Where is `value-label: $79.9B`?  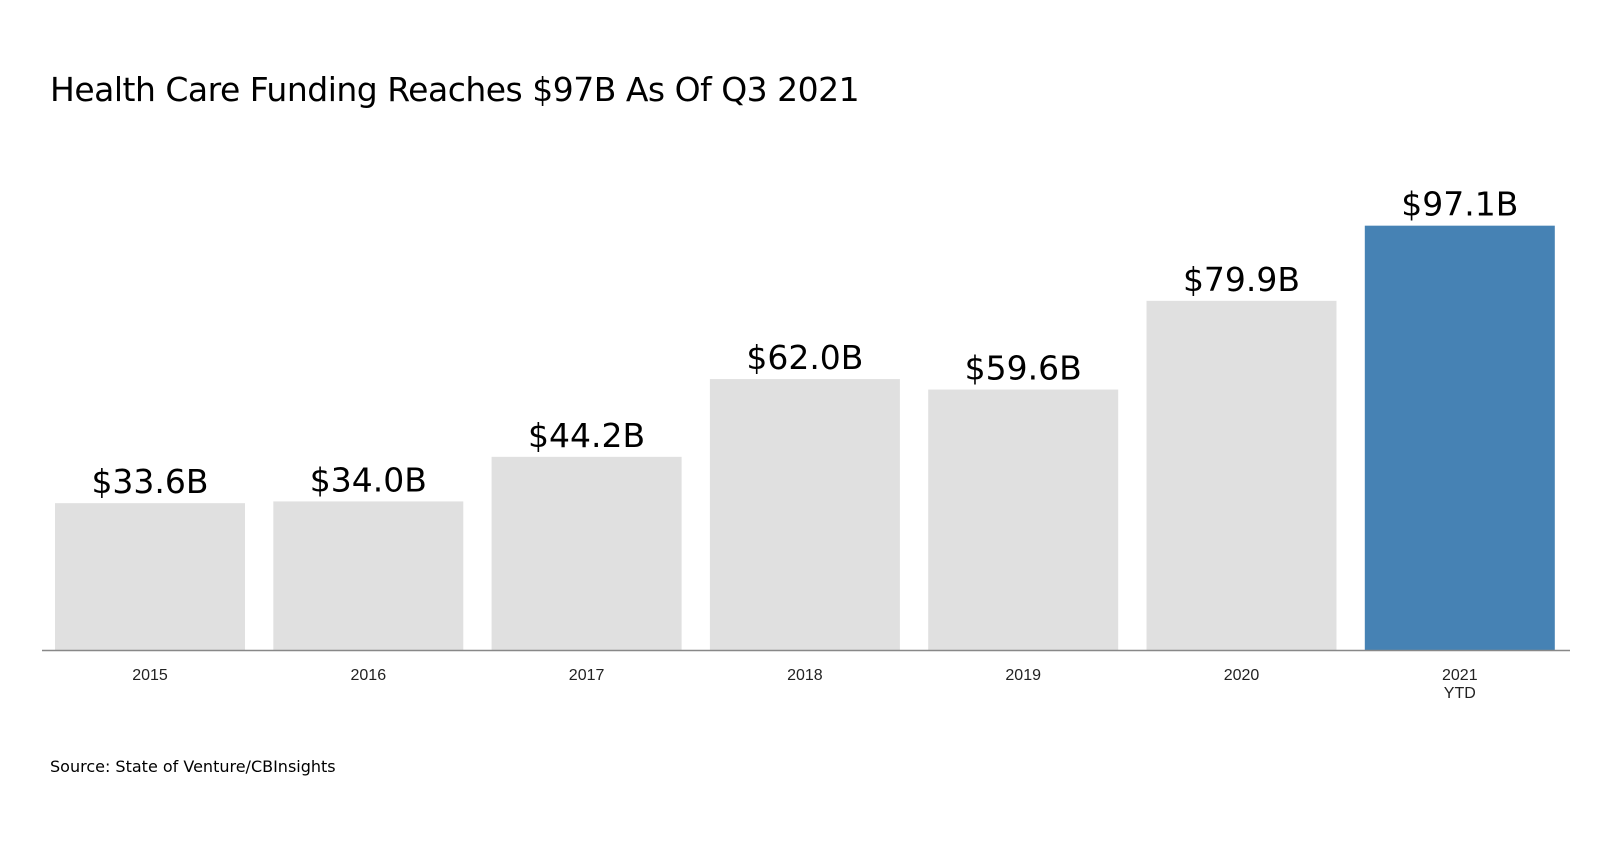 value-label: $79.9B is located at coordinates (1241, 279).